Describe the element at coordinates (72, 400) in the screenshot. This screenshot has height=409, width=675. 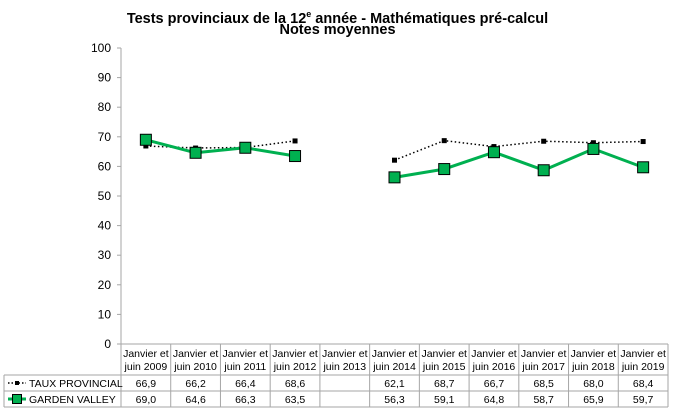
I see `legend-label-garden-valley: GARDEN VALLEY` at that location.